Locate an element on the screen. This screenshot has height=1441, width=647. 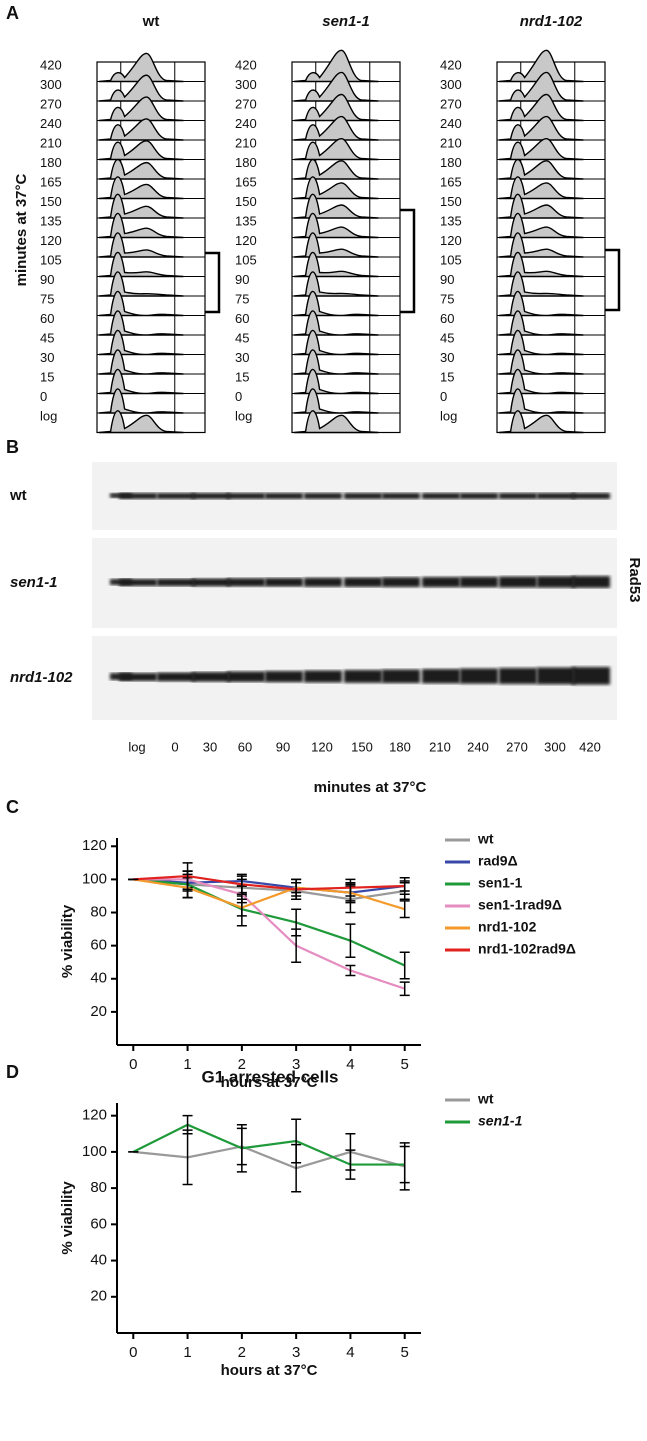
legend-label: wt is located at coordinates (485, 1099).